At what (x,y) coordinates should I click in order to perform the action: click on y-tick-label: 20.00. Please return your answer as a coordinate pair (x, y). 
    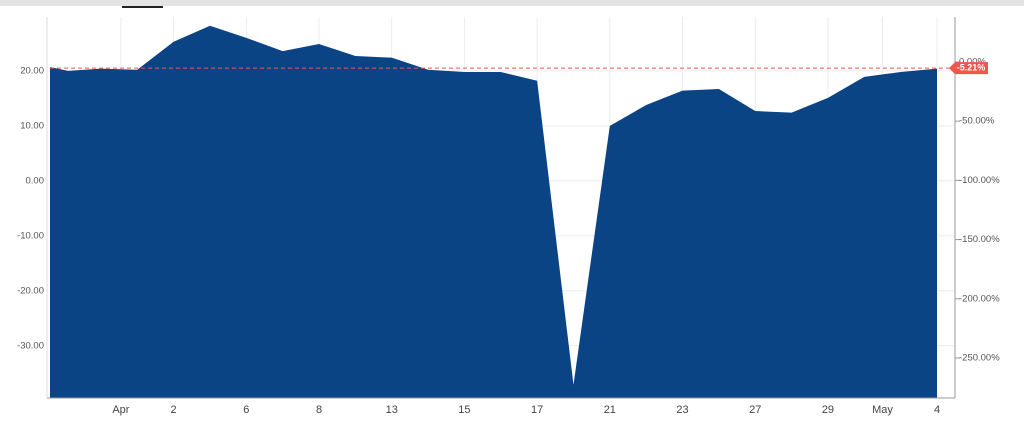
    Looking at the image, I should click on (32, 70).